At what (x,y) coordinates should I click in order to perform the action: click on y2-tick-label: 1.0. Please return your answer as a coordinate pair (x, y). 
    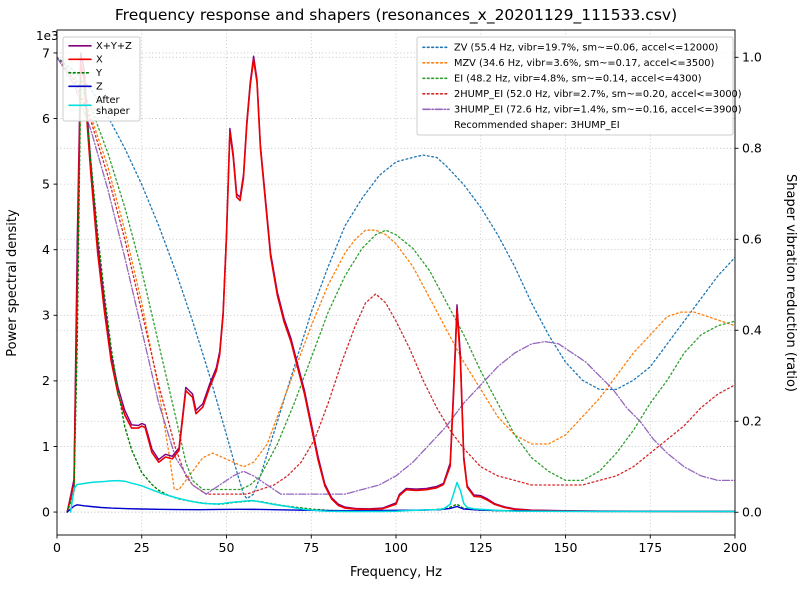
    Looking at the image, I should click on (752, 57).